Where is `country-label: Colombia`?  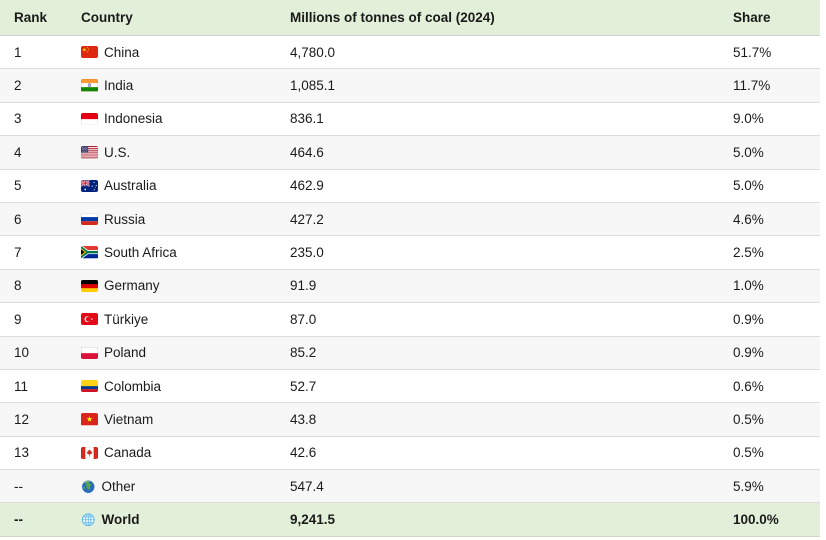
country-label: Colombia is located at coordinates (133, 386).